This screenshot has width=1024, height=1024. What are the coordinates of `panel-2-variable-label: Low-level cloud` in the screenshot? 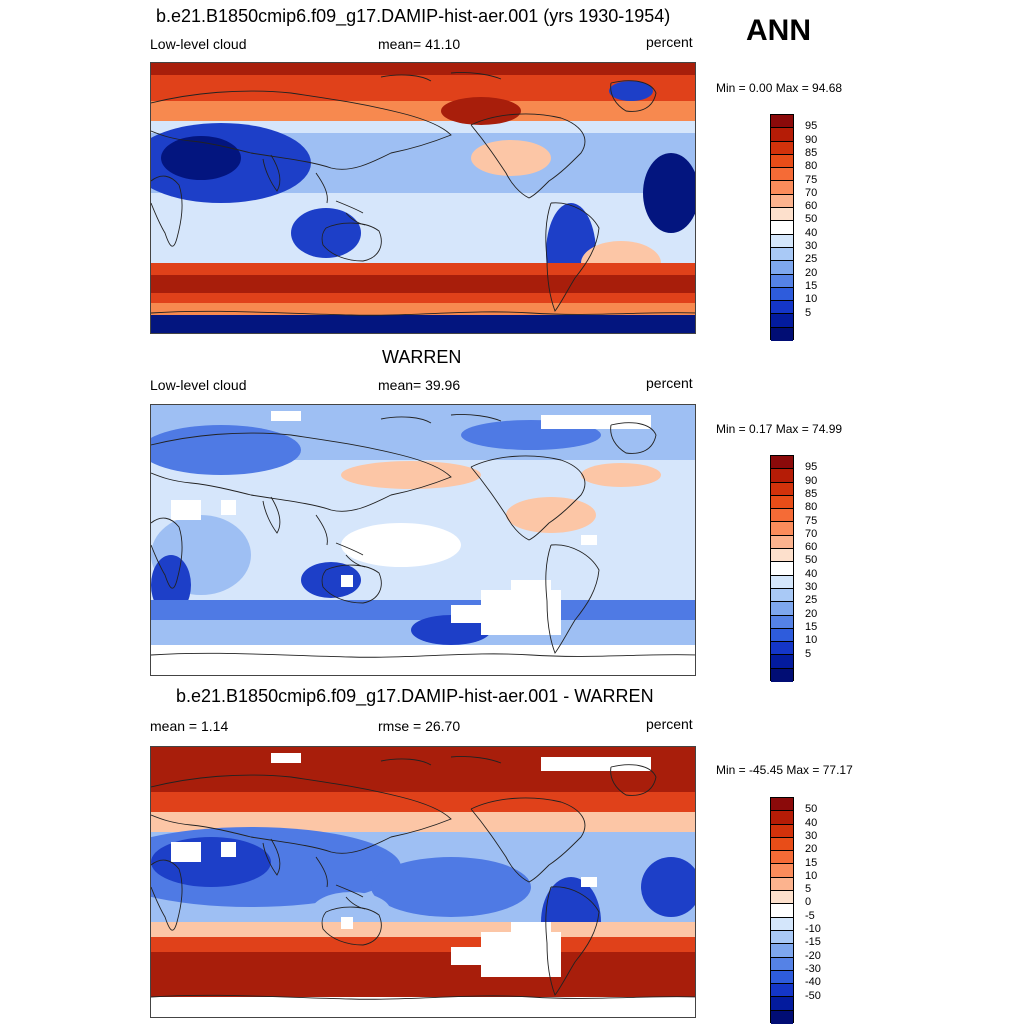 It's located at (198, 385).